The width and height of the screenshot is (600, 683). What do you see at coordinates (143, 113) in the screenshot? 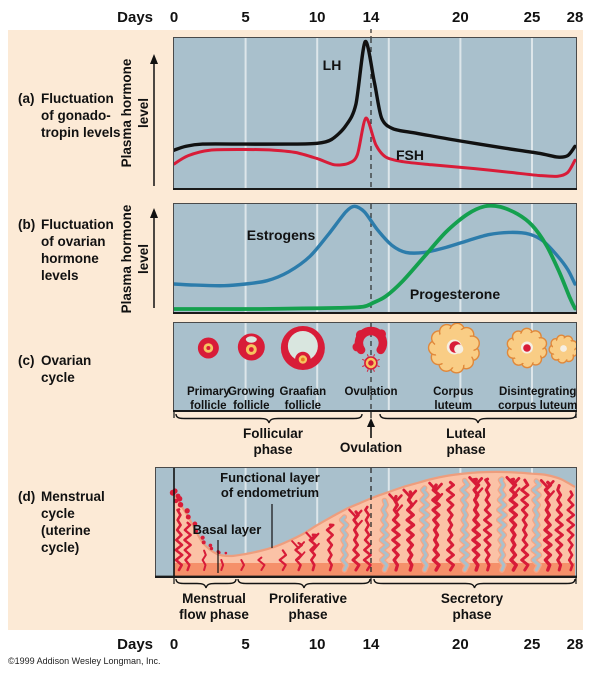
I see `y-axis-label-line: level` at bounding box center [143, 113].